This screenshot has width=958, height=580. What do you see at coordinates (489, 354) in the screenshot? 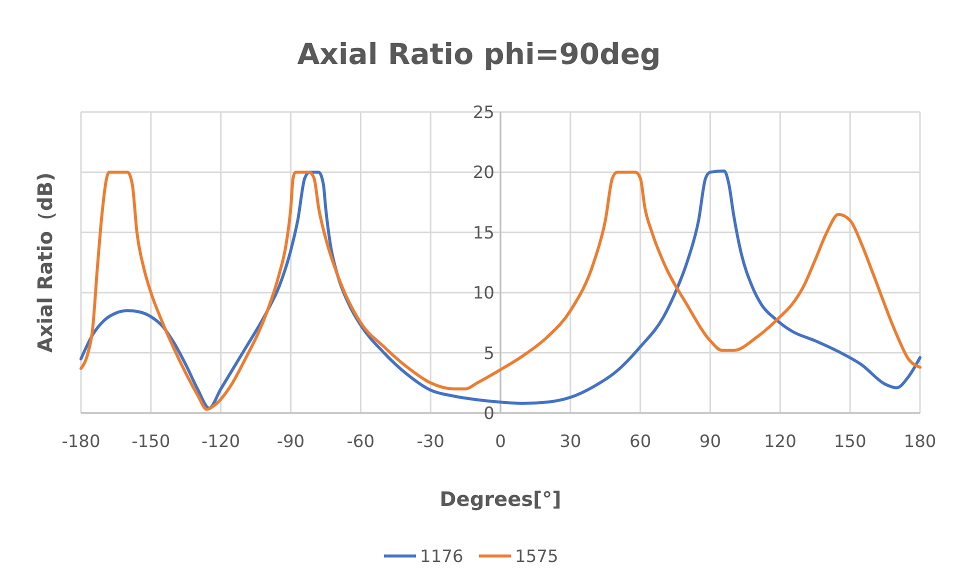
I see `y-tick-label: 5` at bounding box center [489, 354].